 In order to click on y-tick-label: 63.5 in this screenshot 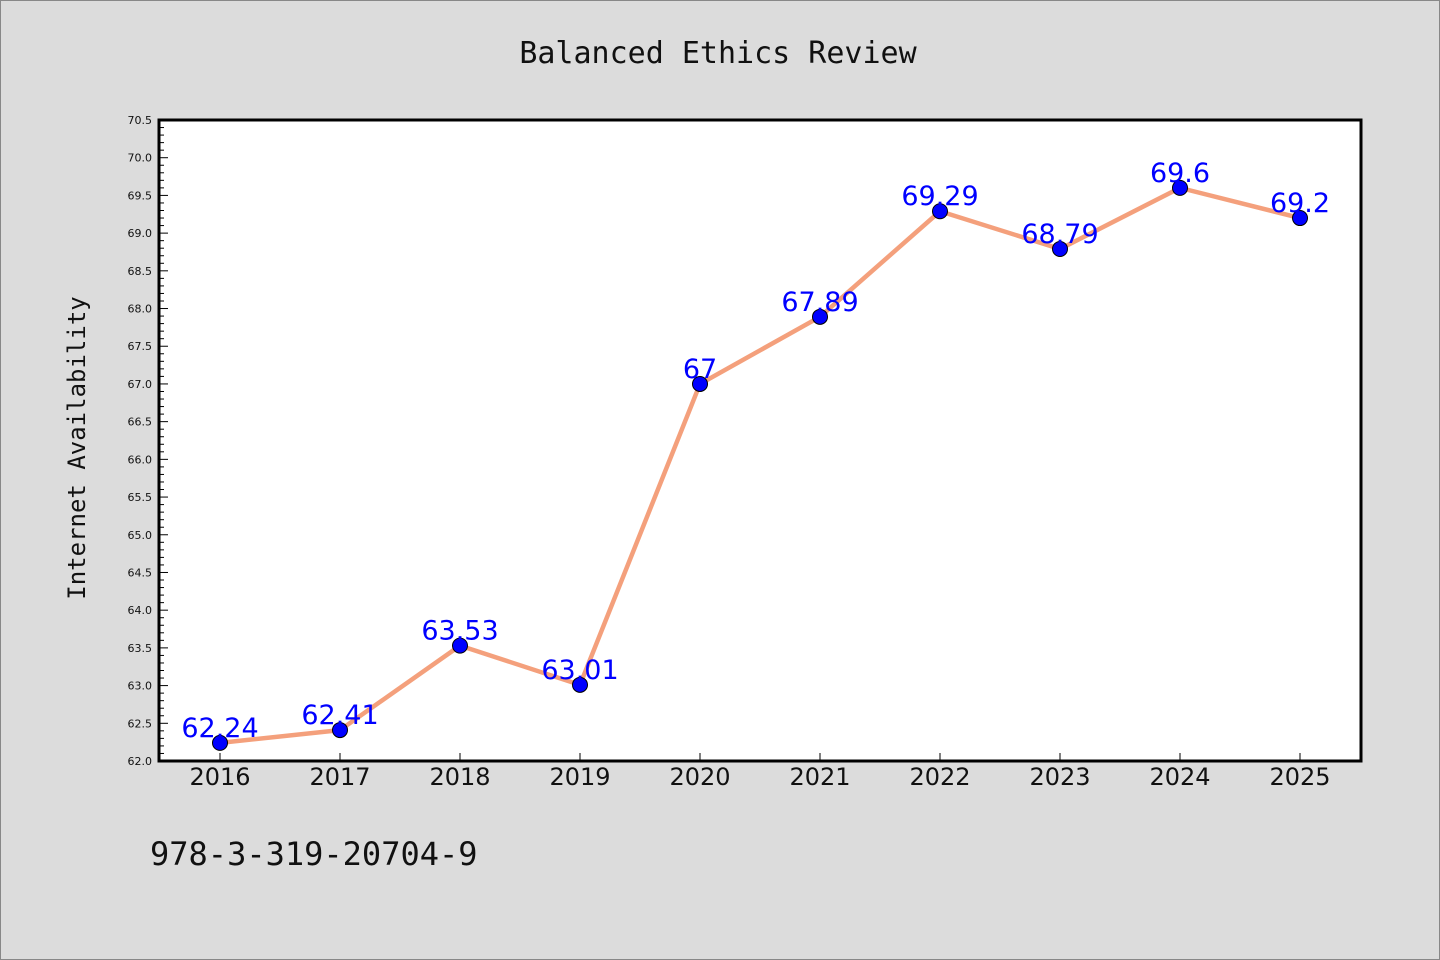, I will do `click(140, 648)`.